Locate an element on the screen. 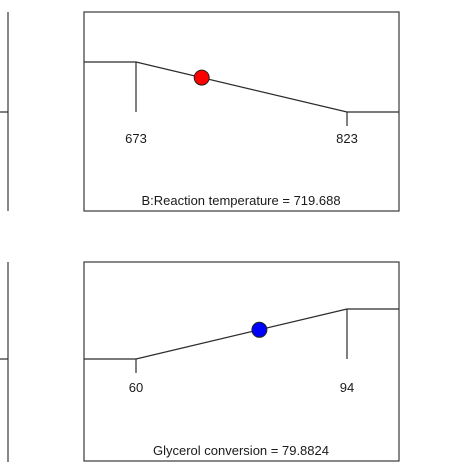  left-panel-bottom-fragment is located at coordinates (4, 362).